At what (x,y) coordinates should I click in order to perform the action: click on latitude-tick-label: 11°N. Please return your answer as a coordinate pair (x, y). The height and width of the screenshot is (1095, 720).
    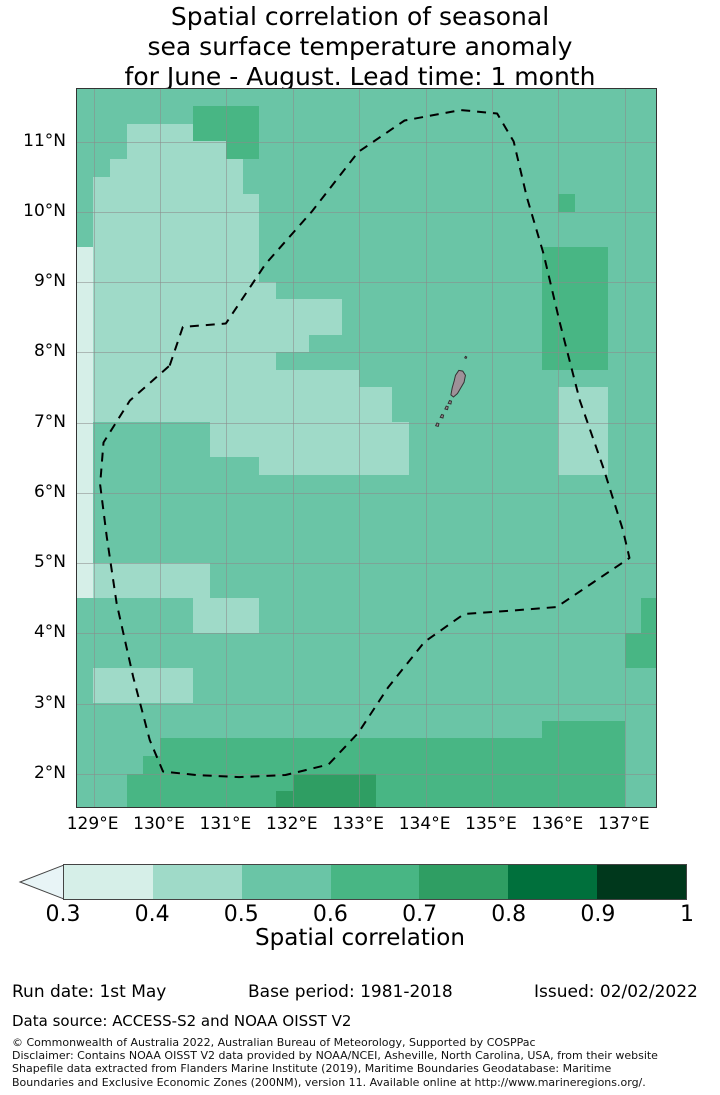
    Looking at the image, I should click on (44, 140).